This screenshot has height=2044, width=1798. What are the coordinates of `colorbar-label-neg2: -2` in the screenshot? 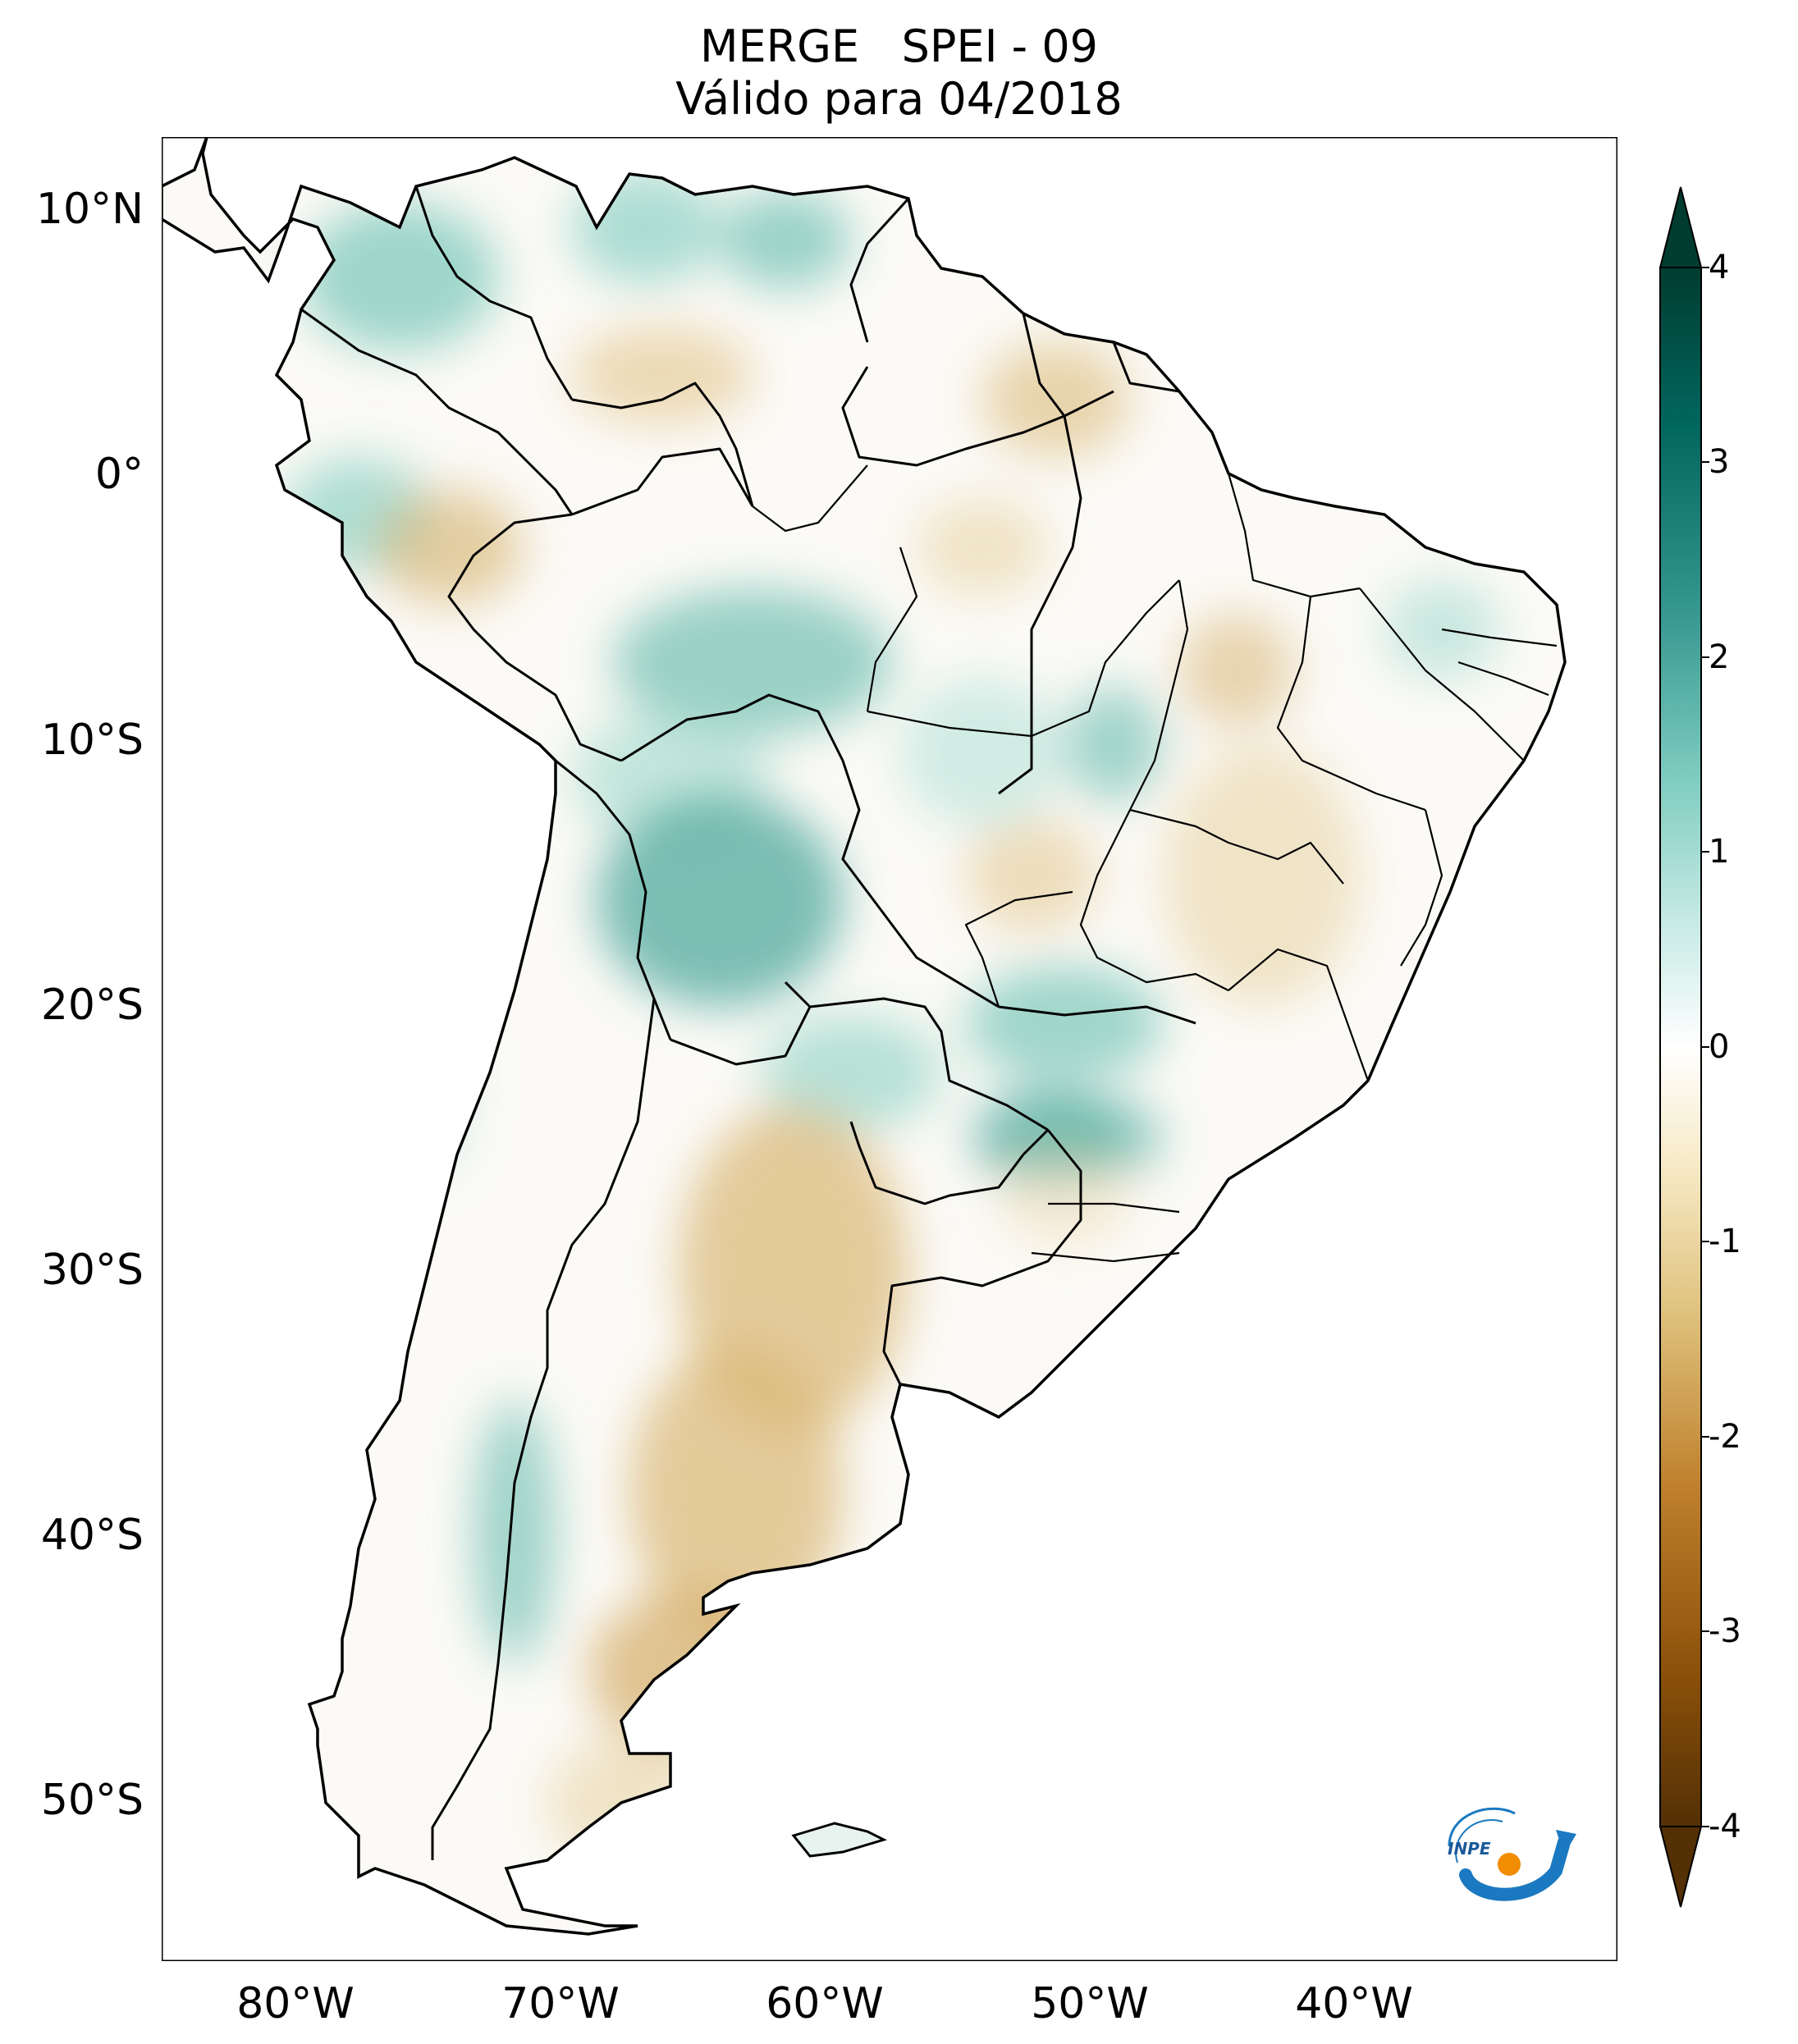 It's located at (1725, 1437).